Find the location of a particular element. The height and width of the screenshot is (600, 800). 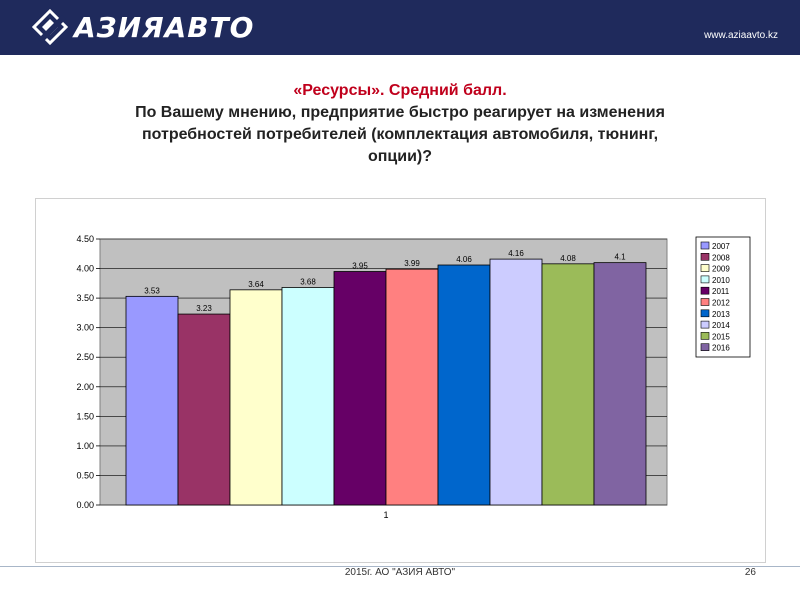

site-url: www.aziaavto.kz is located at coordinates (741, 35).